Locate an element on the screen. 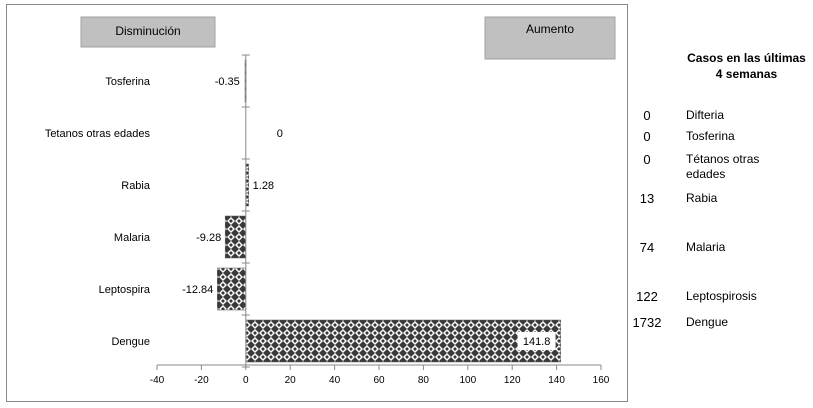  legend-increase-box: Aumento is located at coordinates (550, 38).